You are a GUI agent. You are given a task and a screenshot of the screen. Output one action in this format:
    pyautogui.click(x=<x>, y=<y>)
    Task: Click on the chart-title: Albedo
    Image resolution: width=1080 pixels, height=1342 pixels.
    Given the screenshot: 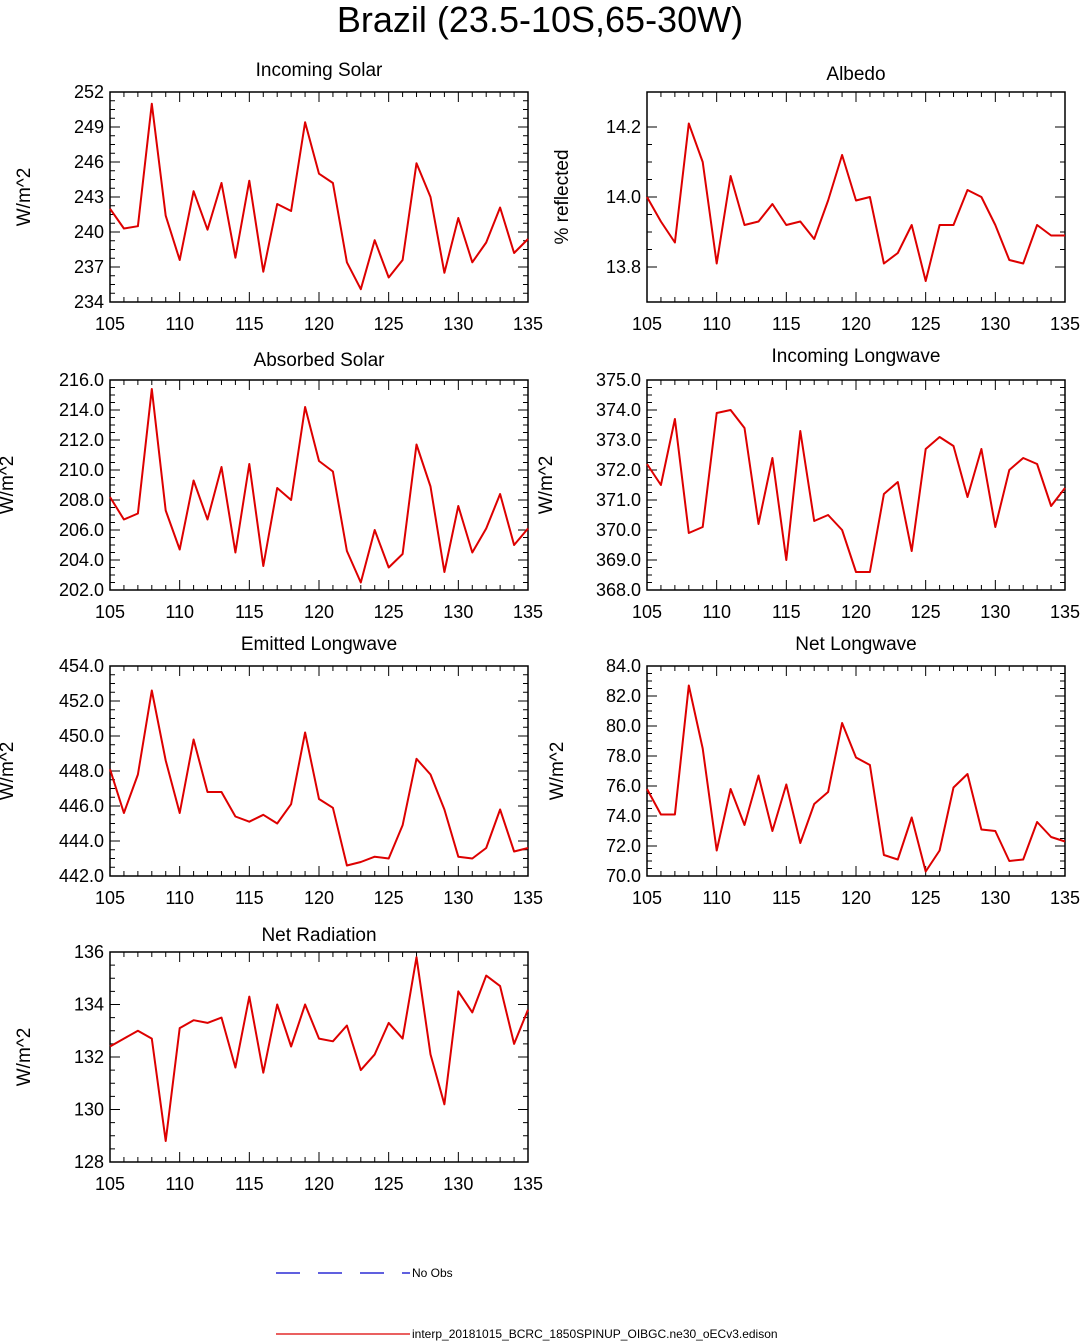 What is the action you would take?
    pyautogui.click(x=855, y=74)
    